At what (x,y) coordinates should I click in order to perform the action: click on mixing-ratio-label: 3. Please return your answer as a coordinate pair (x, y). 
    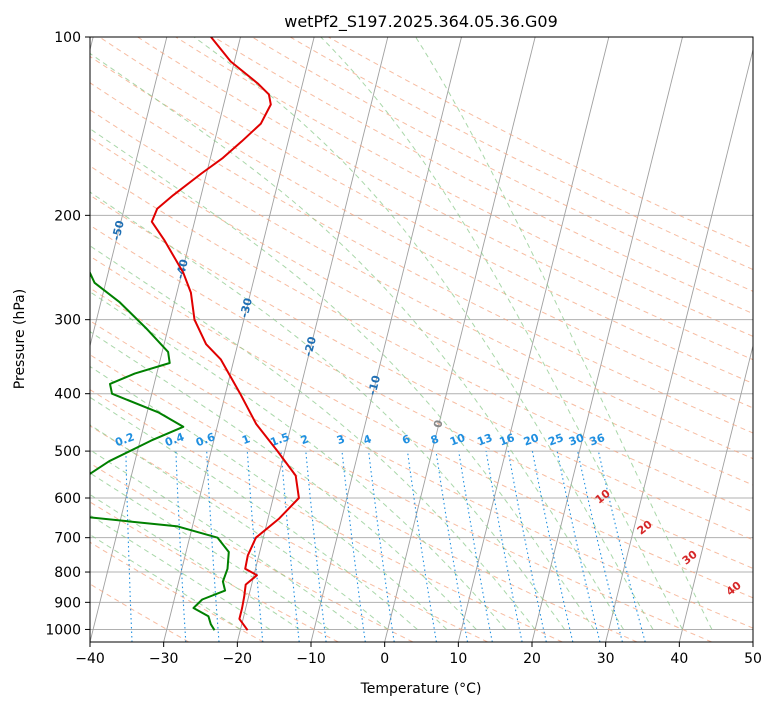
    Looking at the image, I should click on (341, 439).